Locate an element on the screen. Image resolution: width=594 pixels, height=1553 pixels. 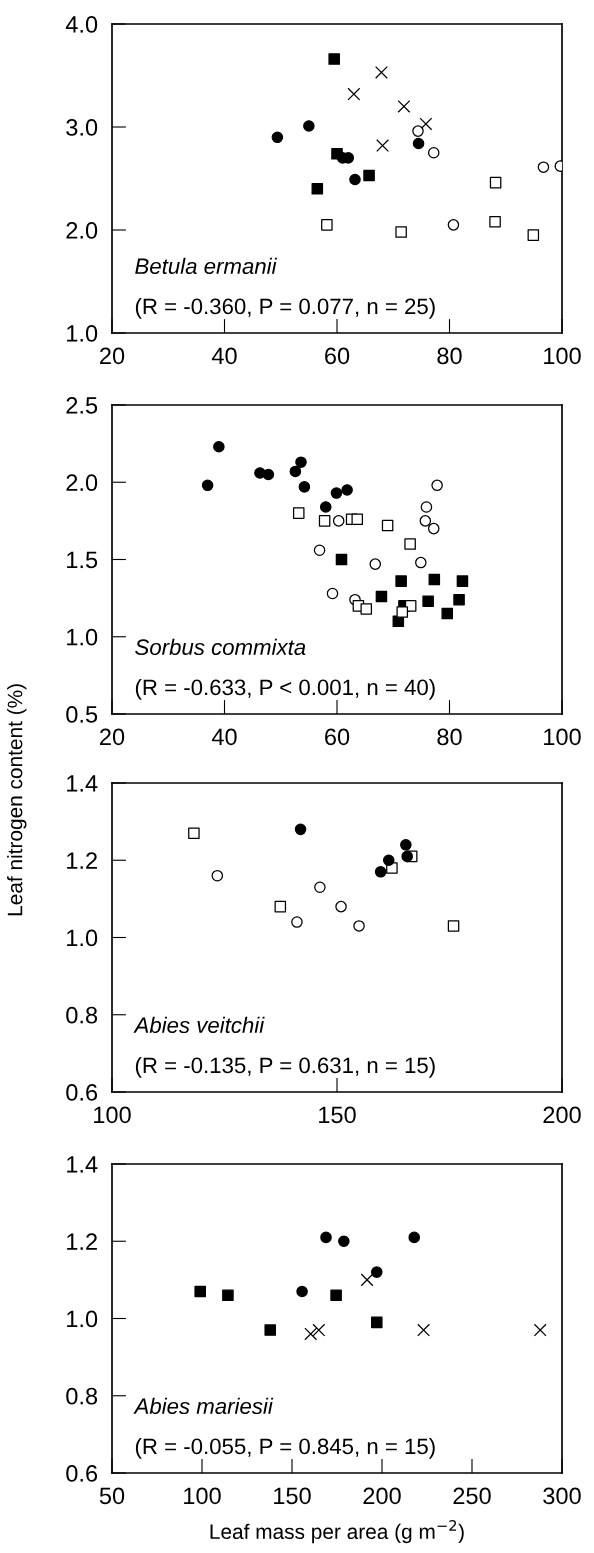
y-tick-label: 1.2 is located at coordinates (82, 860).